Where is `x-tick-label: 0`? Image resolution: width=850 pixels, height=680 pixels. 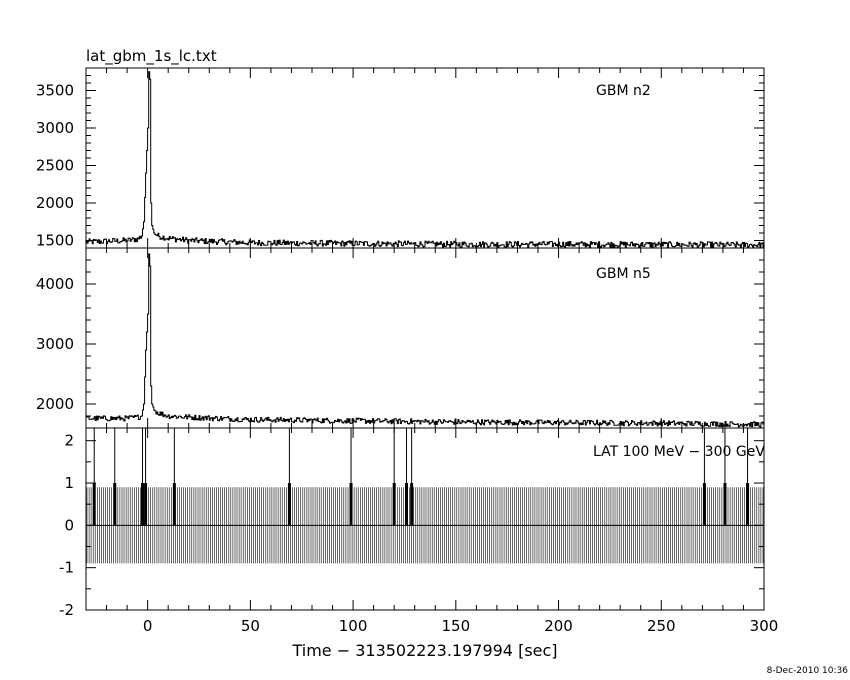
x-tick-label: 0 is located at coordinates (148, 626).